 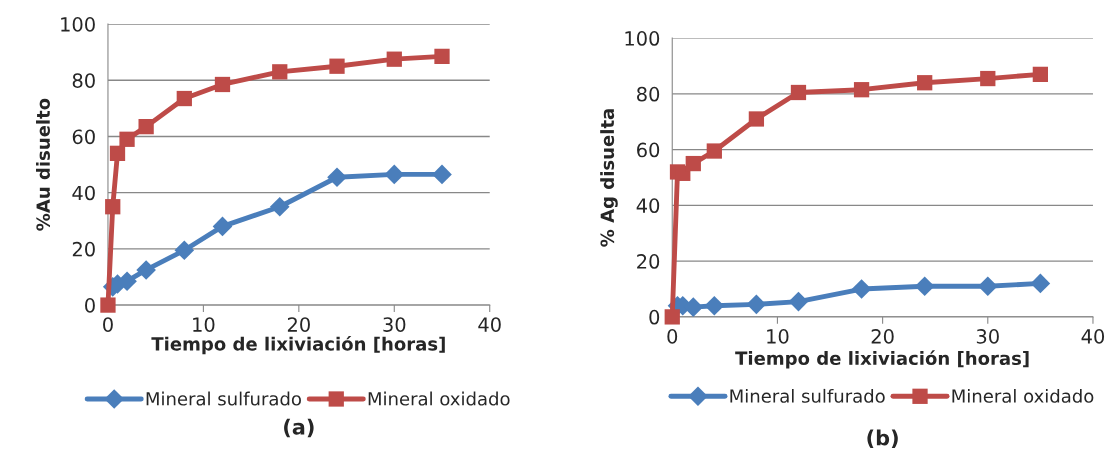 I want to click on y-axis-title: % Ag disuelta, so click(x=609, y=178).